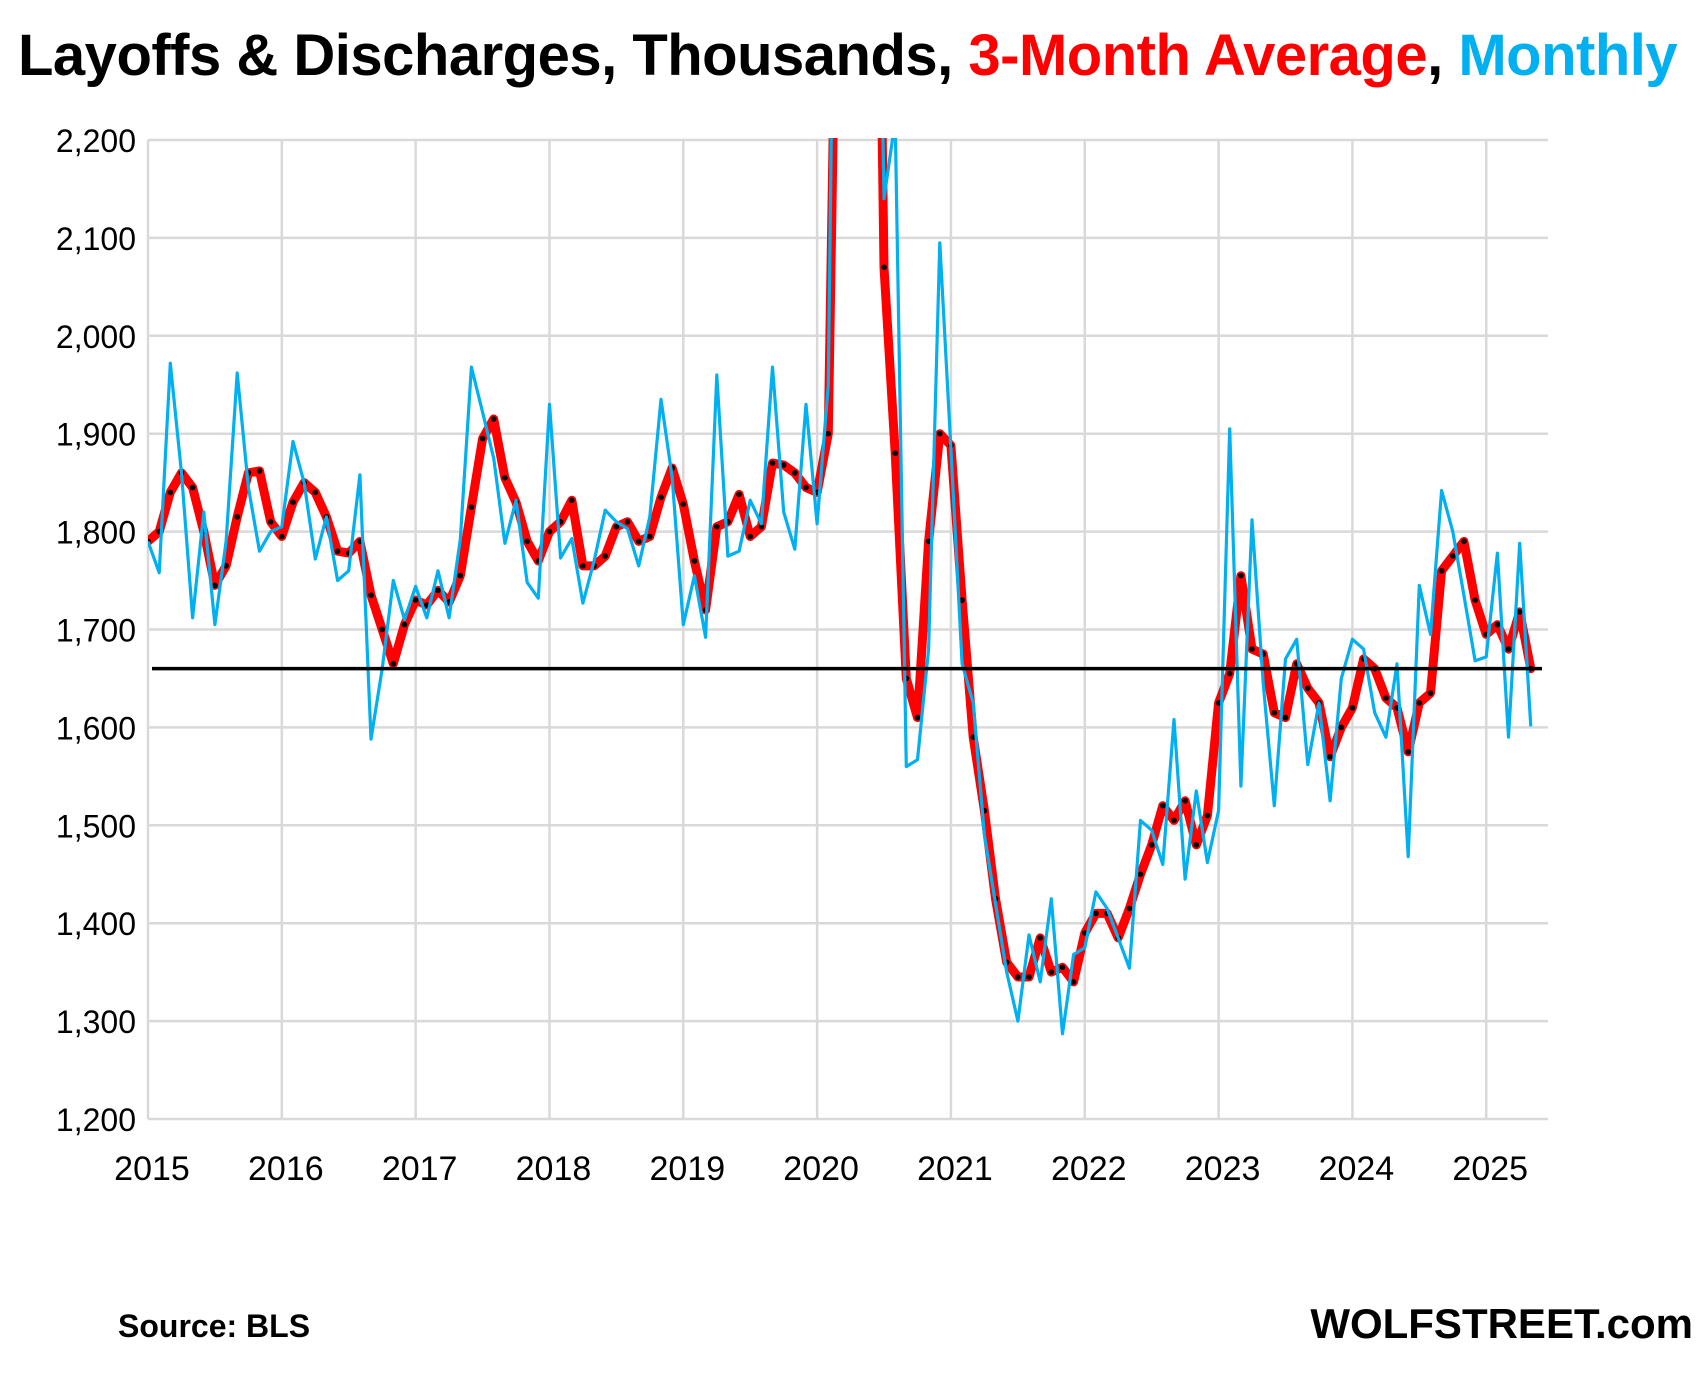 The image size is (1703, 1392). What do you see at coordinates (493, 55) in the screenshot?
I see `title-part-1: Layoffs & Discharges, Thousands,` at bounding box center [493, 55].